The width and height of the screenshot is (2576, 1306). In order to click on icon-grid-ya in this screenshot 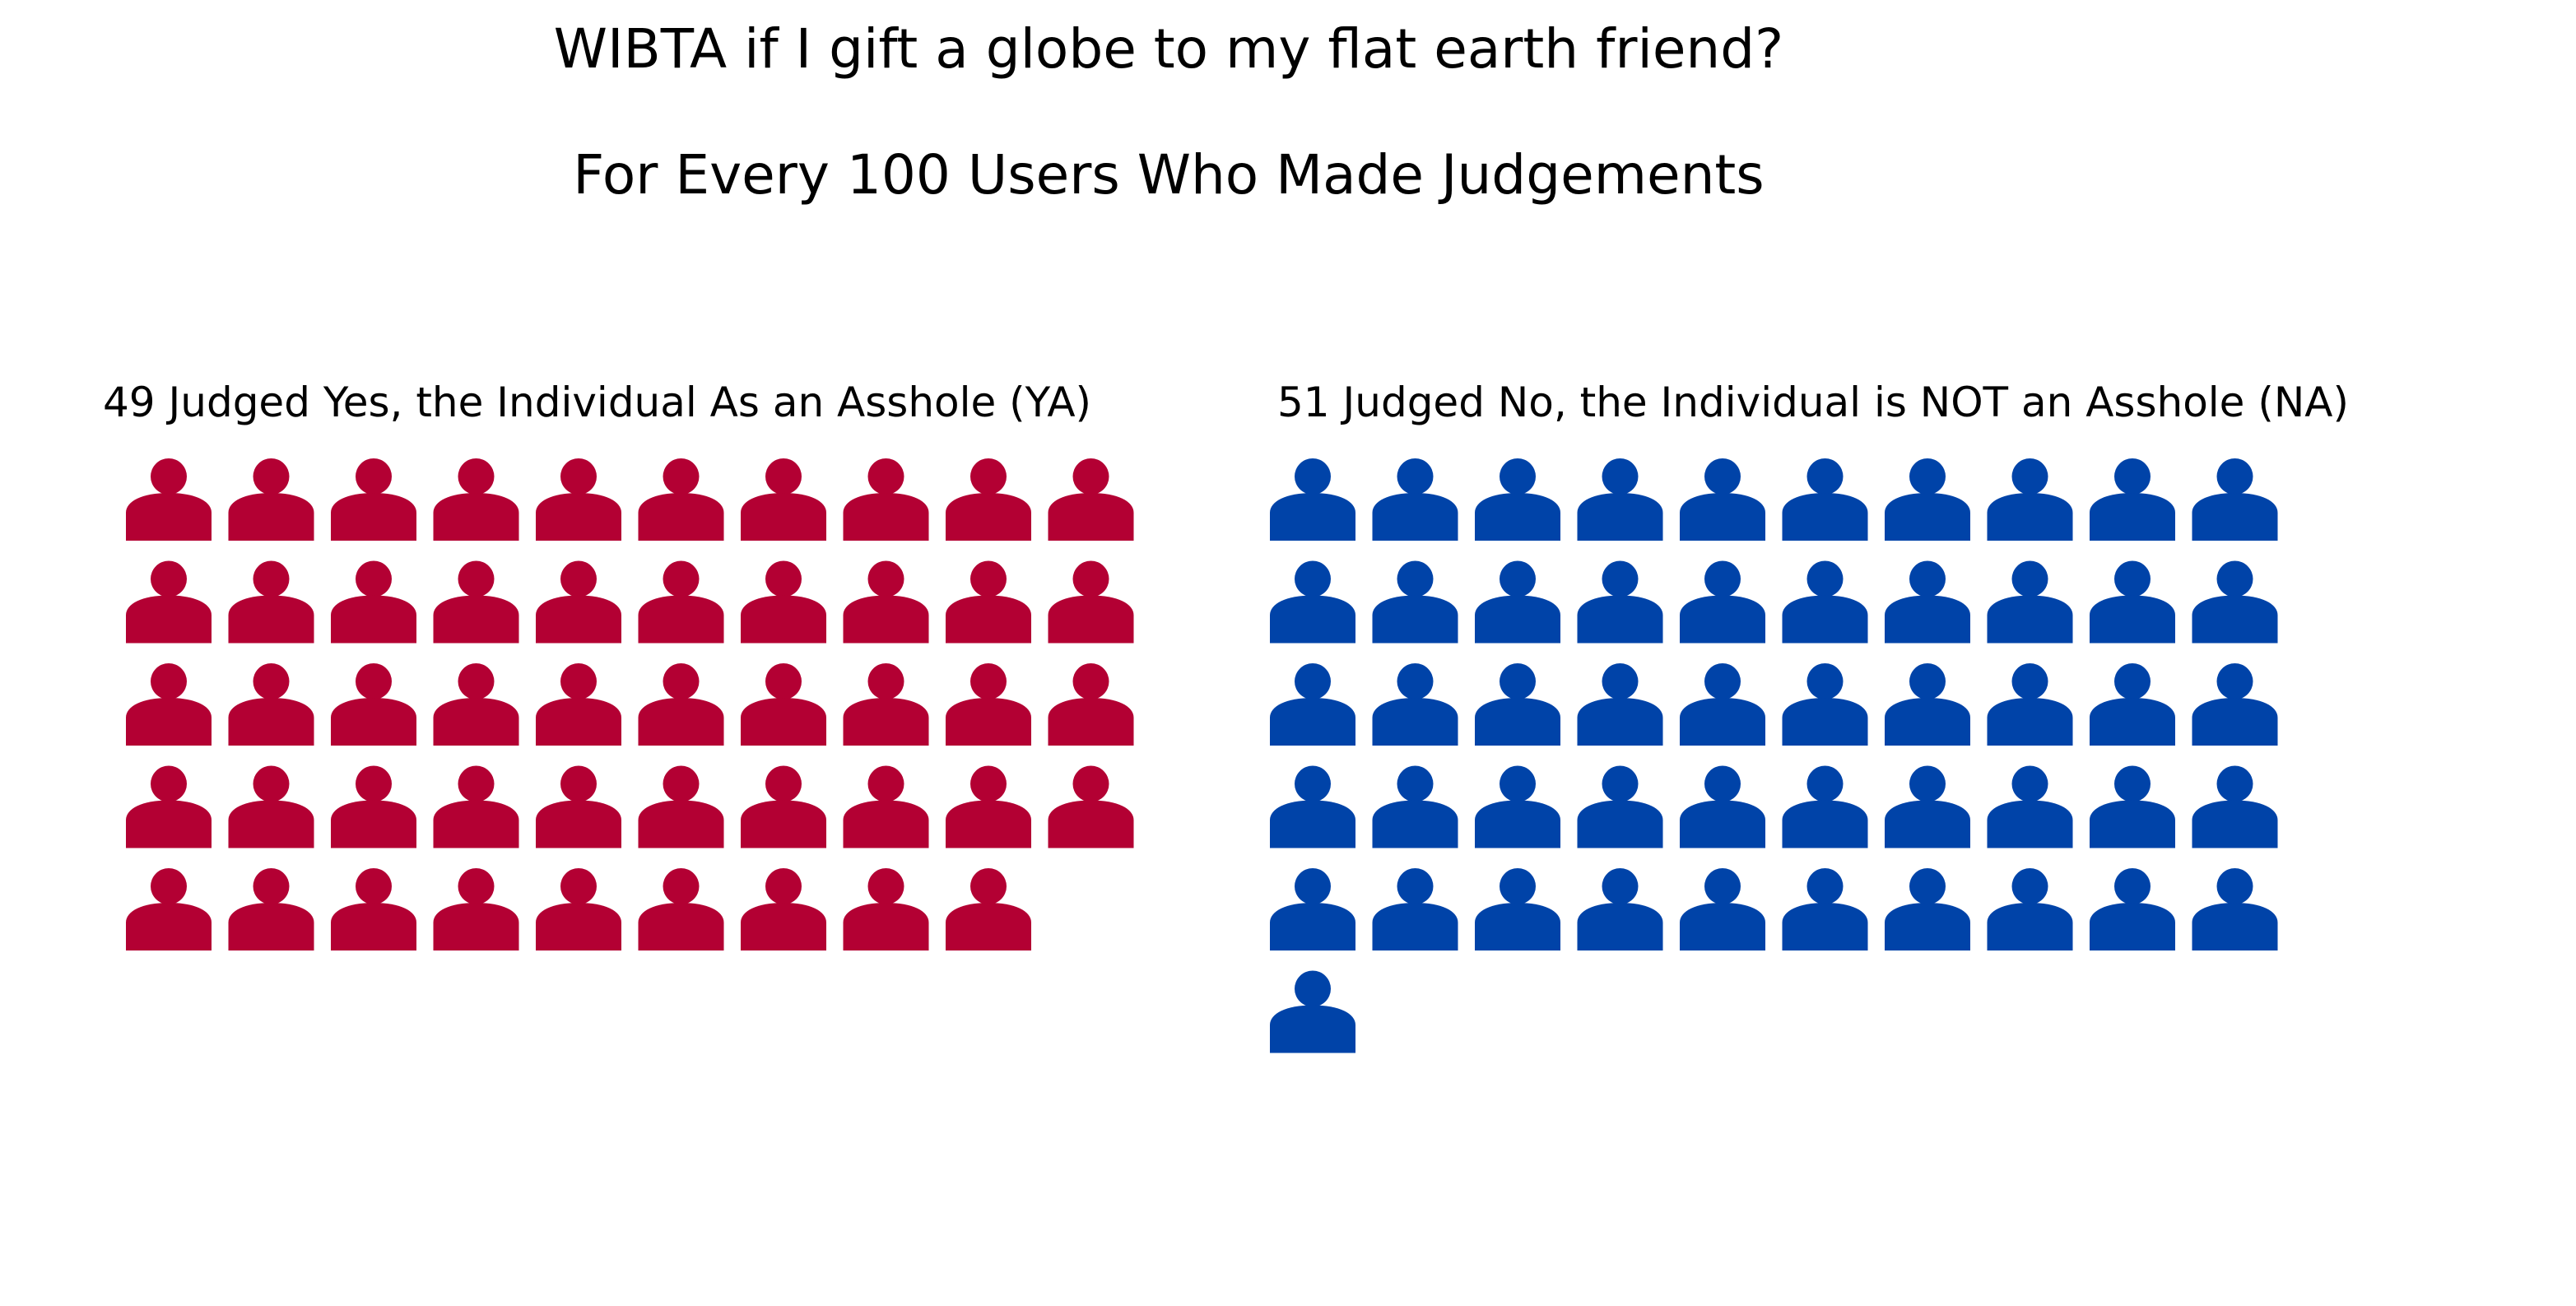, I will do `click(630, 704)`.